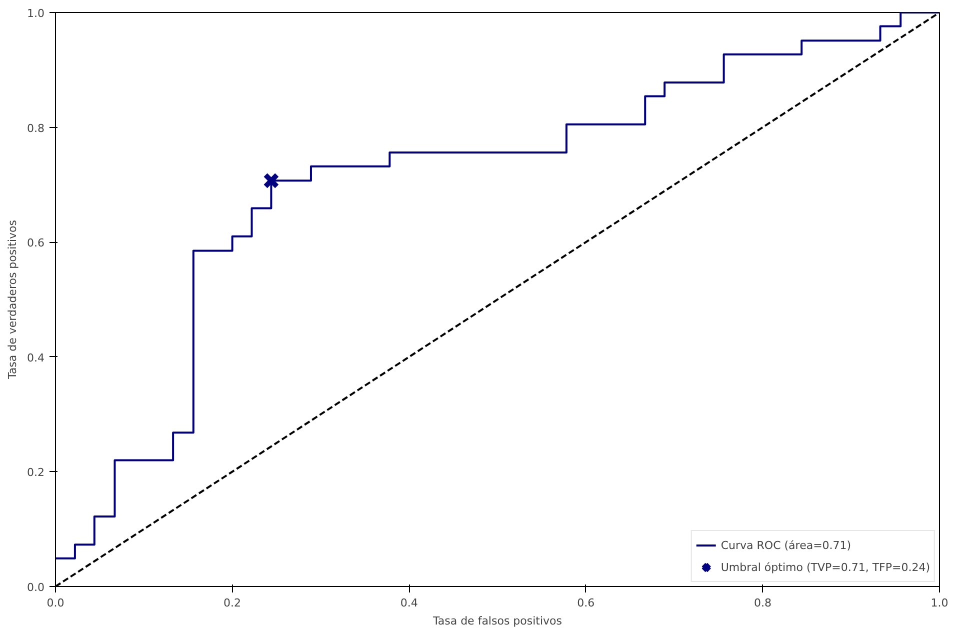  I want to click on y-tick-label: 1.0, so click(36, 13).